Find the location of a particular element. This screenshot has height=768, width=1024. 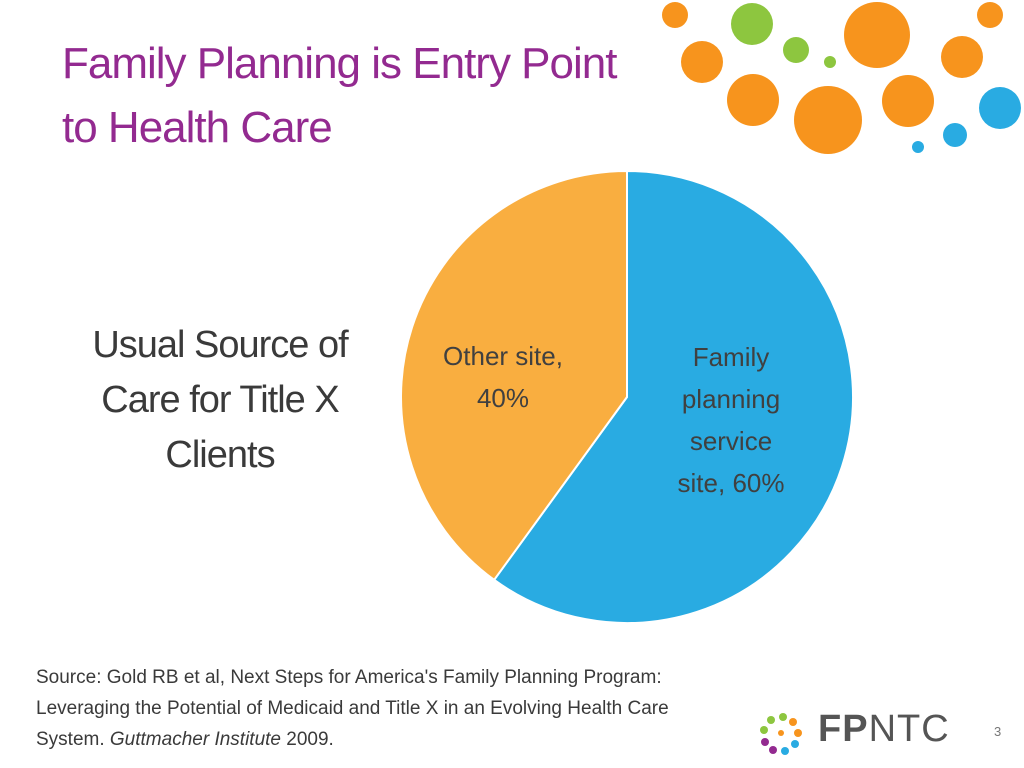

slice-value: 60% is located at coordinates (758, 483).